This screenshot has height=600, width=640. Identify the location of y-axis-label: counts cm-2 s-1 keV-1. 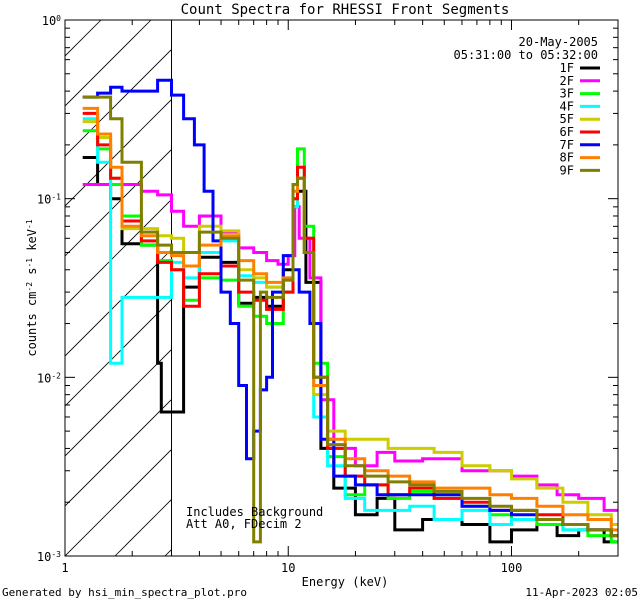
(32, 287).